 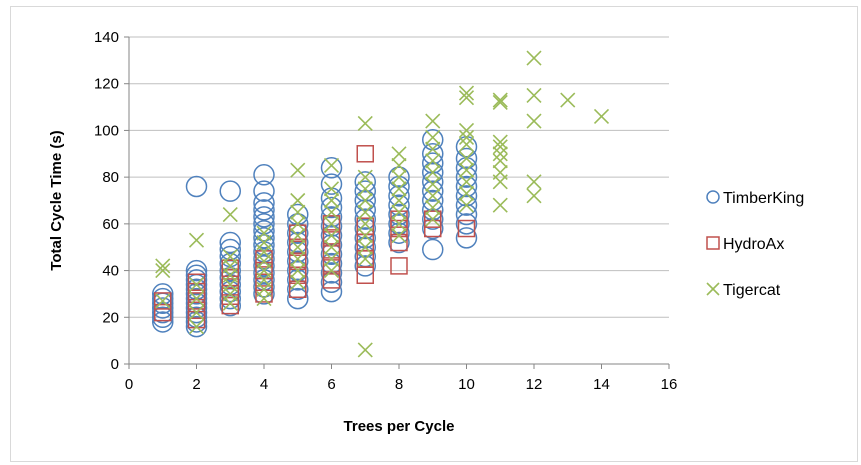 I want to click on legend-marker-tigercat, so click(x=713, y=289).